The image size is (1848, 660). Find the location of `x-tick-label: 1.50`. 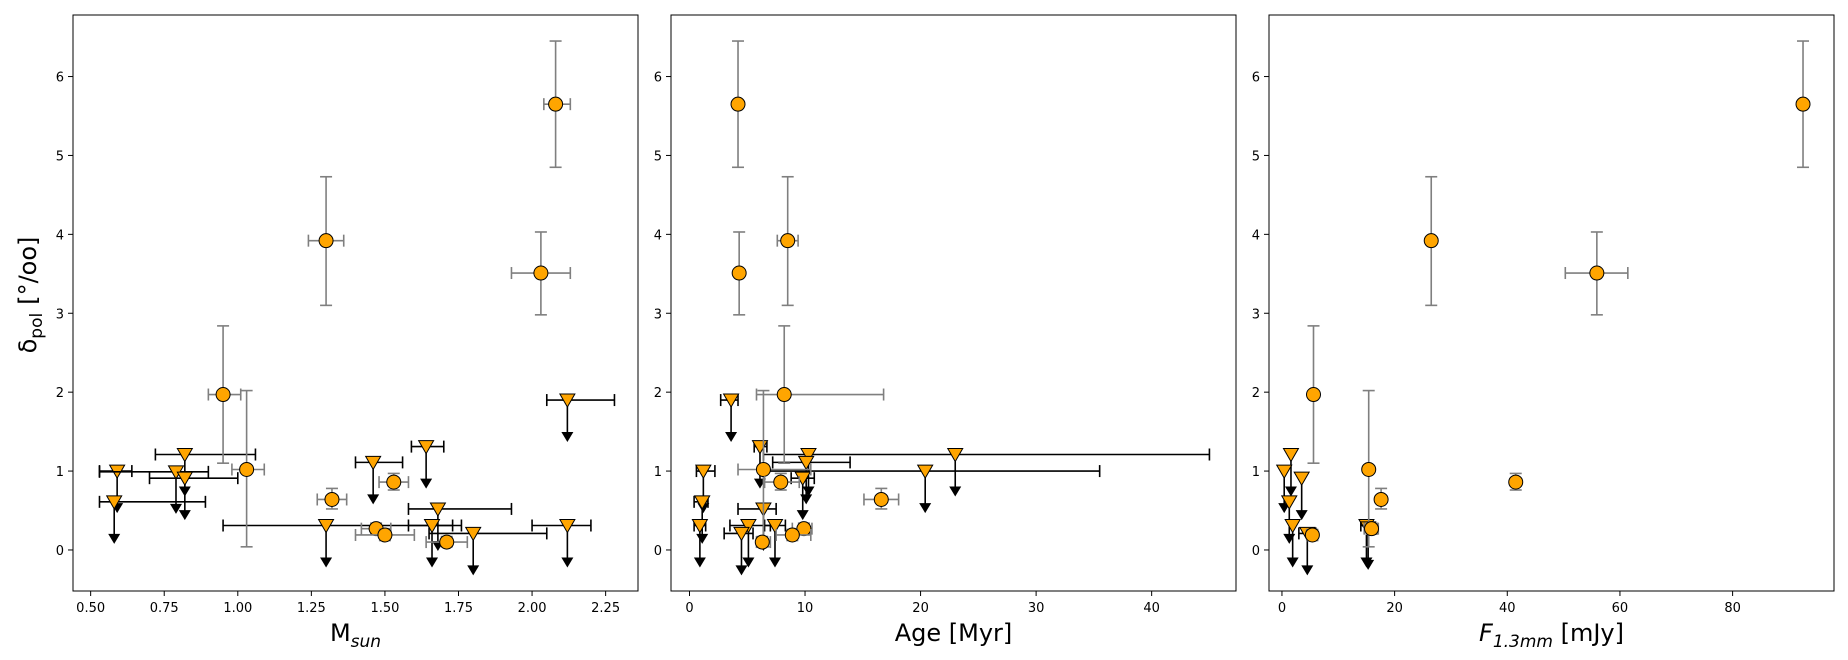

x-tick-label: 1.50 is located at coordinates (384, 608).